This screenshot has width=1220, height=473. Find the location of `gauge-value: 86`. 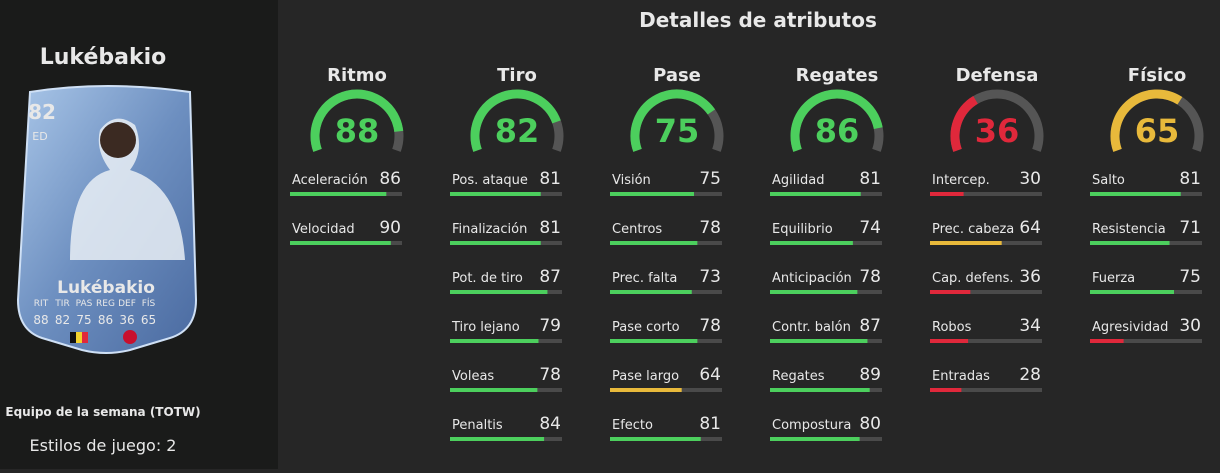

gauge-value: 86 is located at coordinates (837, 131).